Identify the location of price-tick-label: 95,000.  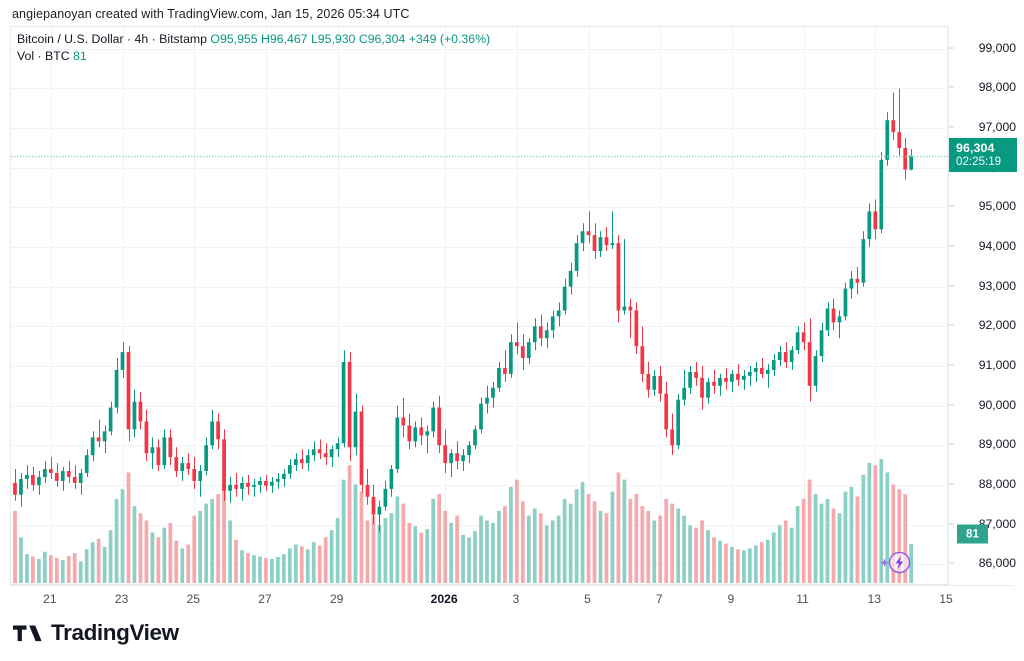
(997, 206).